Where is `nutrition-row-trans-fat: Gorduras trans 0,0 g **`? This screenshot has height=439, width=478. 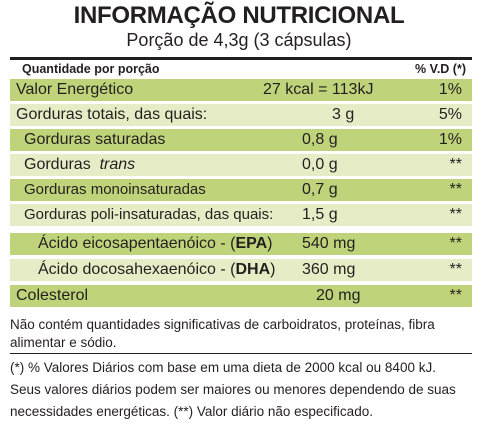 nutrition-row-trans-fat: Gorduras trans 0,0 g ** is located at coordinates (241, 165).